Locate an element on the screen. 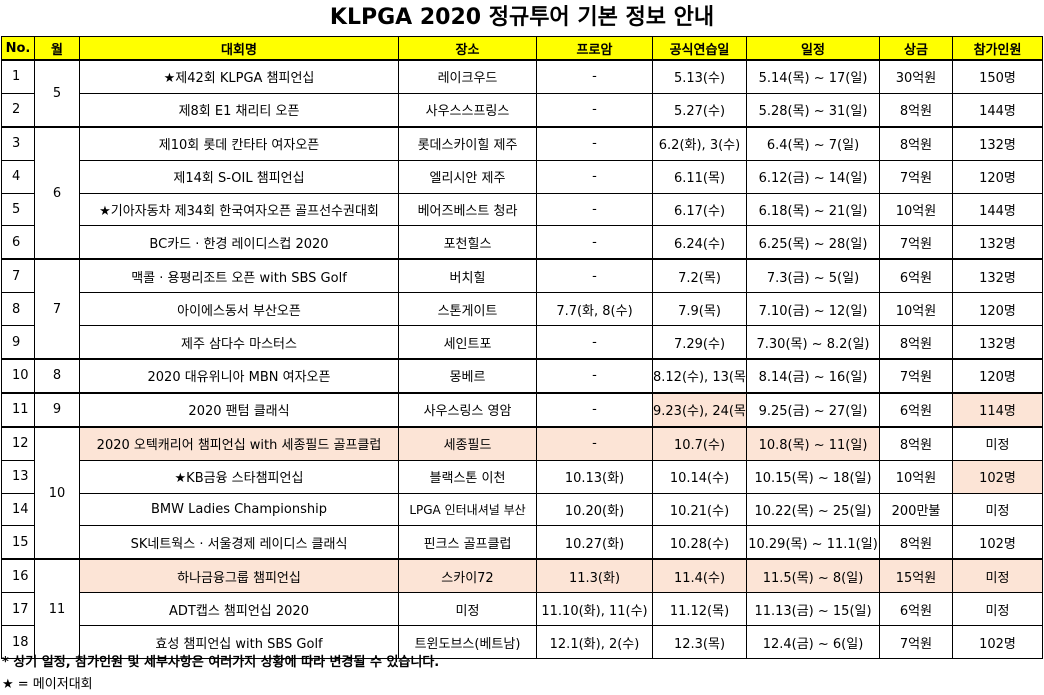  cell-no: 17 is located at coordinates (18, 609).